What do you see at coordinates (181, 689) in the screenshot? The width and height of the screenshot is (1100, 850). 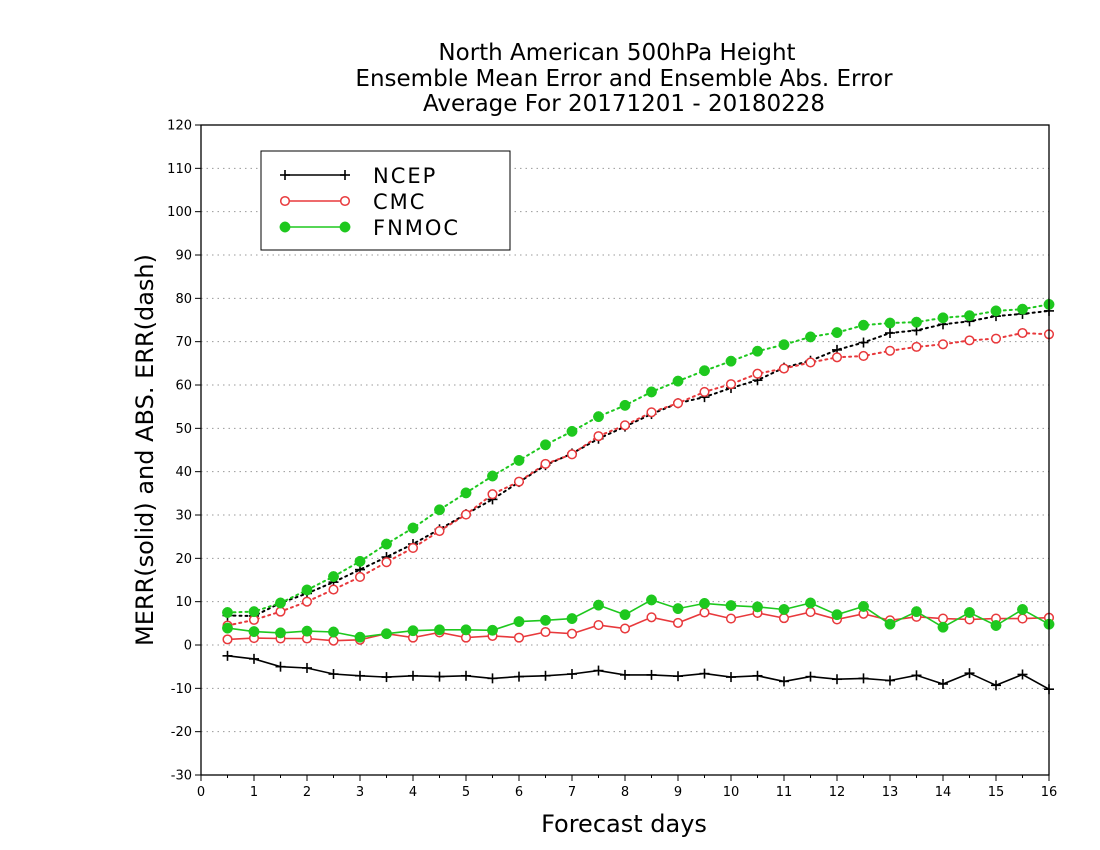 I see `y-tick-label: -10` at bounding box center [181, 689].